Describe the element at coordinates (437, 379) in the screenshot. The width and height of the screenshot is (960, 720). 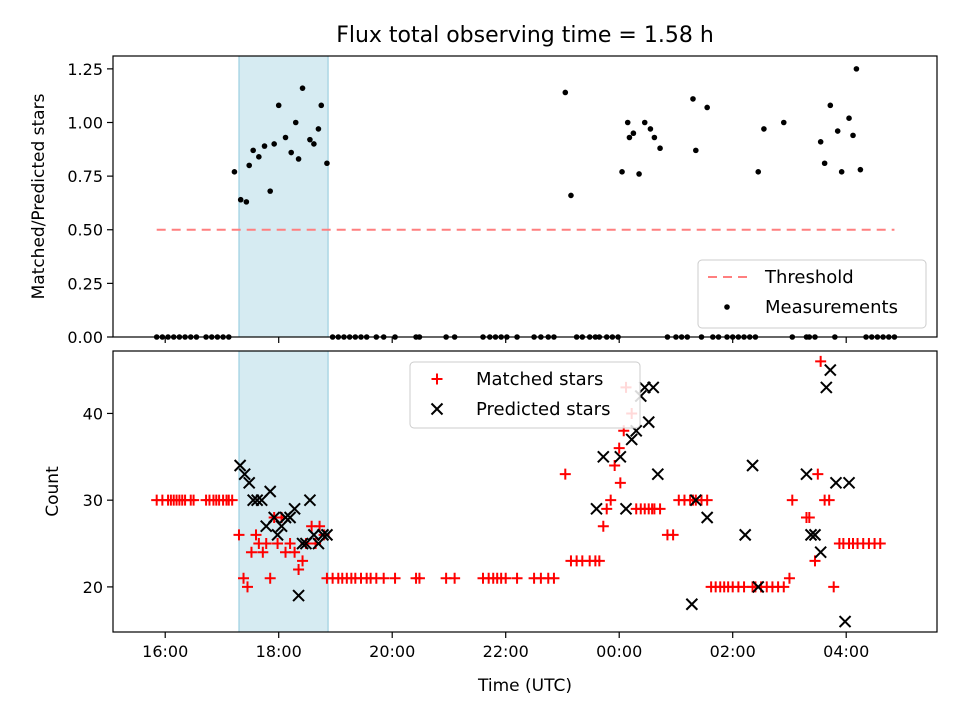
I see `legend-plus-marker` at that location.